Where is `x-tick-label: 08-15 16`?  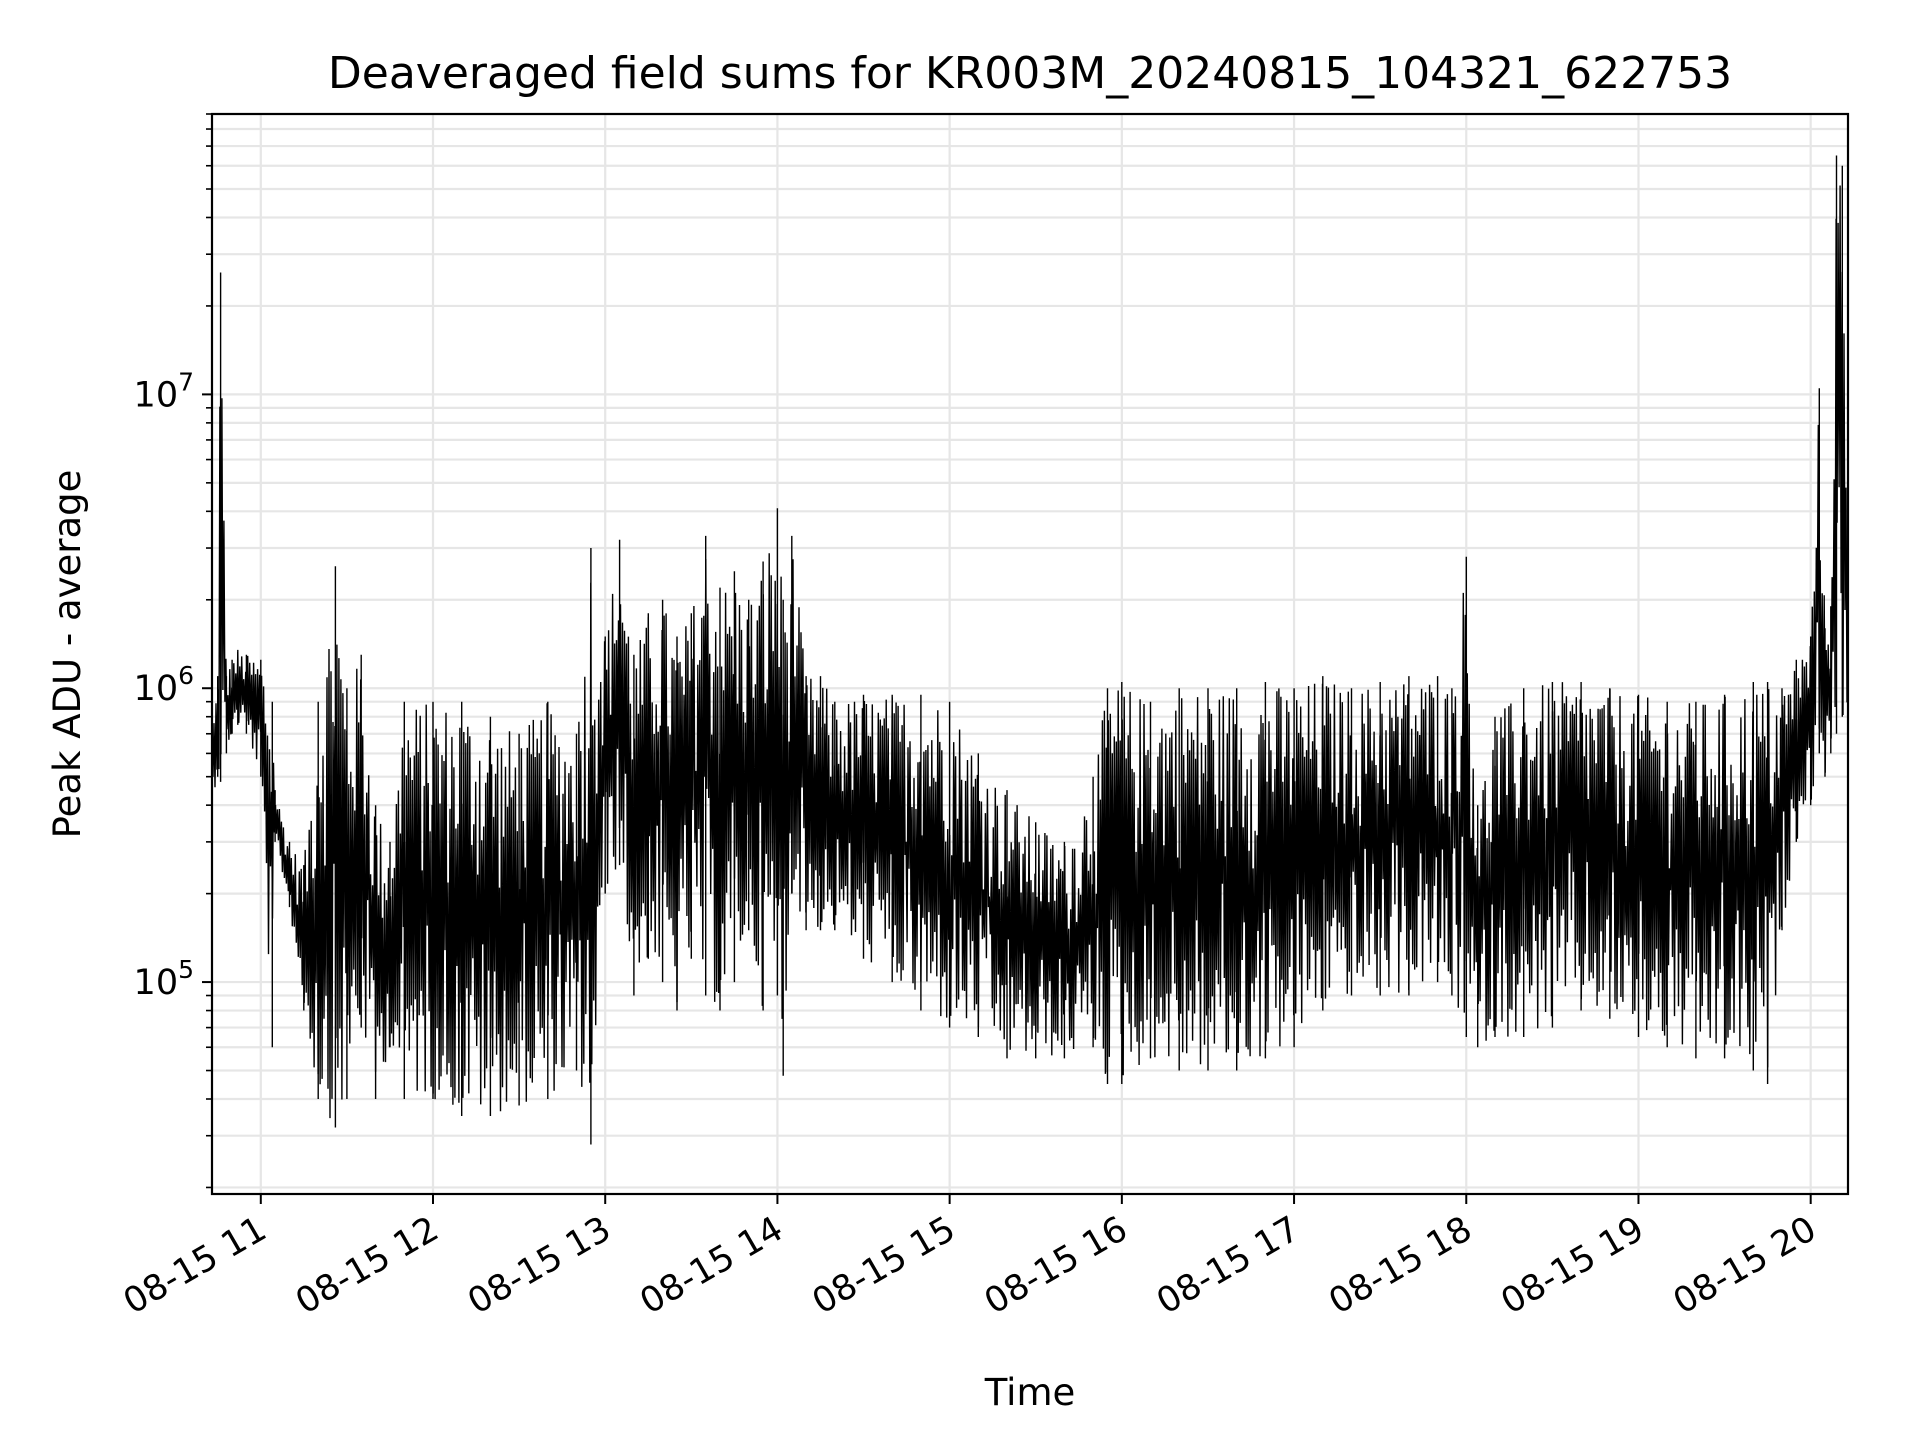
x-tick-label: 08-15 16 is located at coordinates (1056, 1265).